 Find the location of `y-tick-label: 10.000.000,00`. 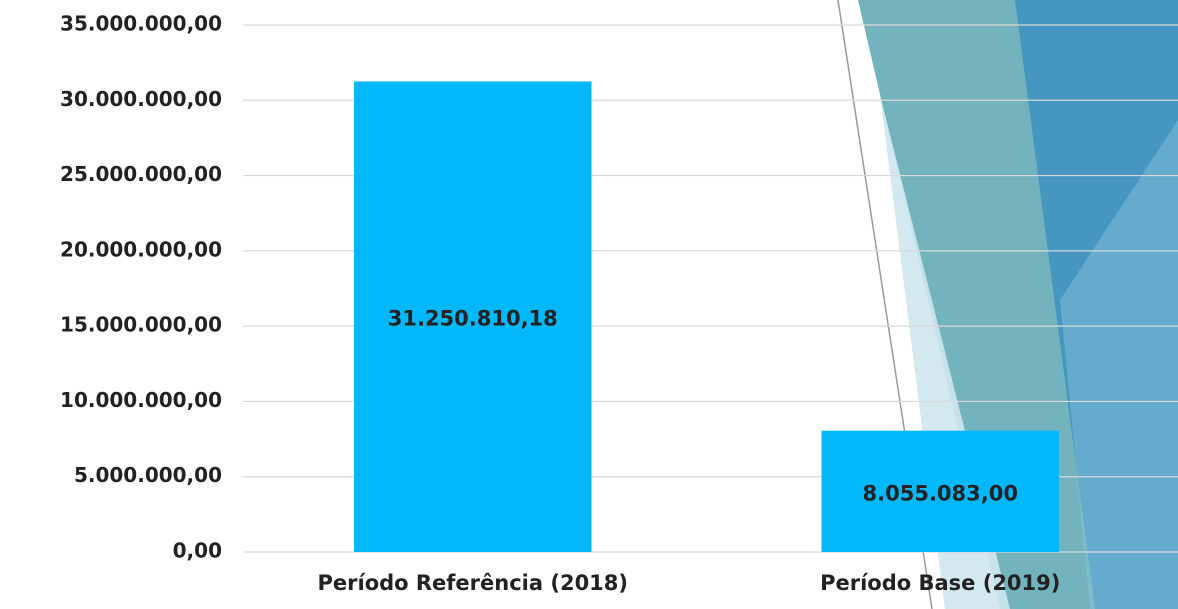

y-tick-label: 10.000.000,00 is located at coordinates (141, 400).